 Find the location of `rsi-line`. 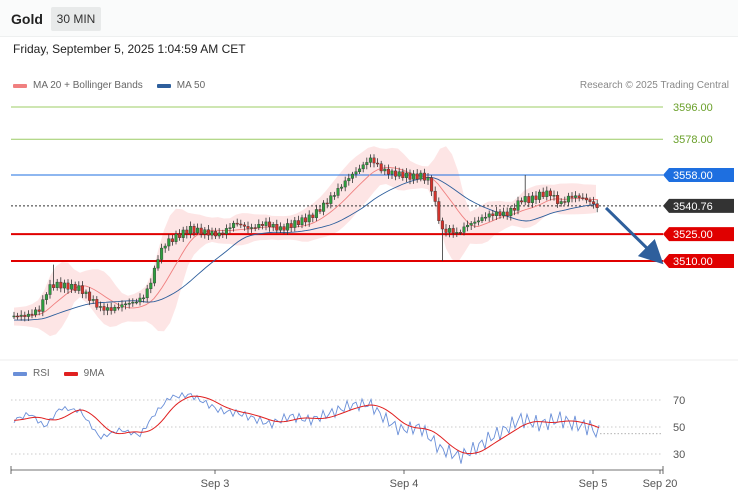

rsi-line is located at coordinates (306, 427).